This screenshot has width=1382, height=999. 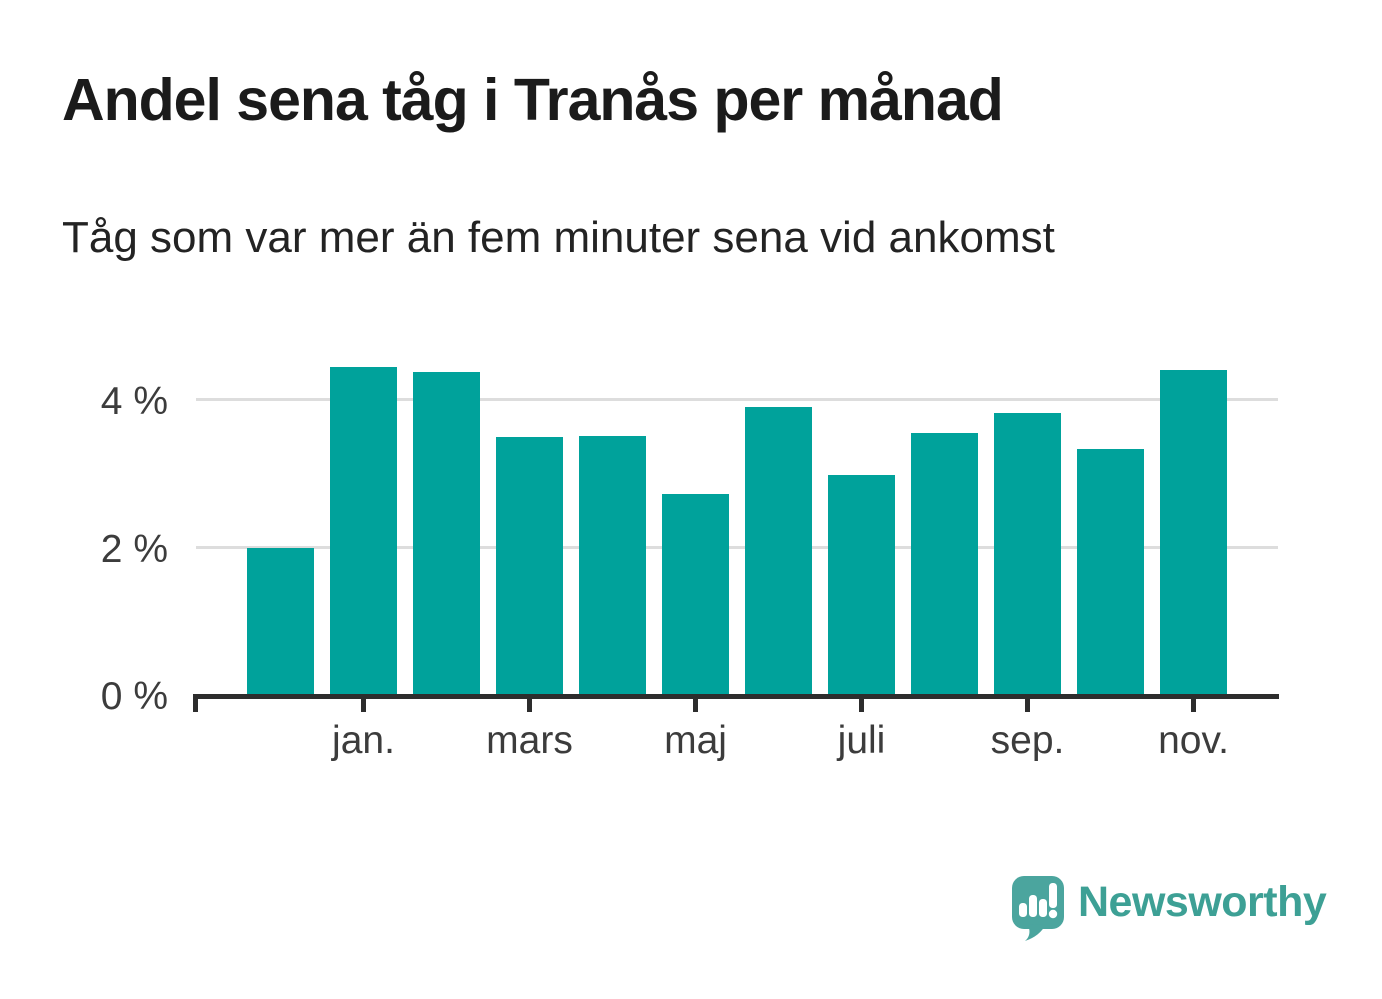 What do you see at coordinates (1027, 740) in the screenshot?
I see `x-axis-tick-label: sep.` at bounding box center [1027, 740].